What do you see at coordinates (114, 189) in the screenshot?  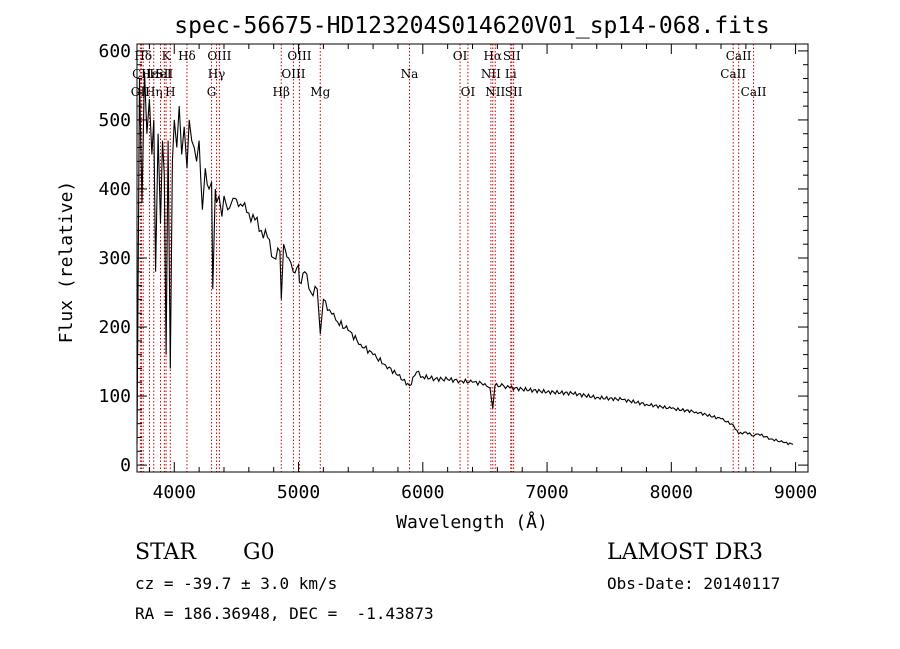 I see `y-tick-label-400: 400` at bounding box center [114, 189].